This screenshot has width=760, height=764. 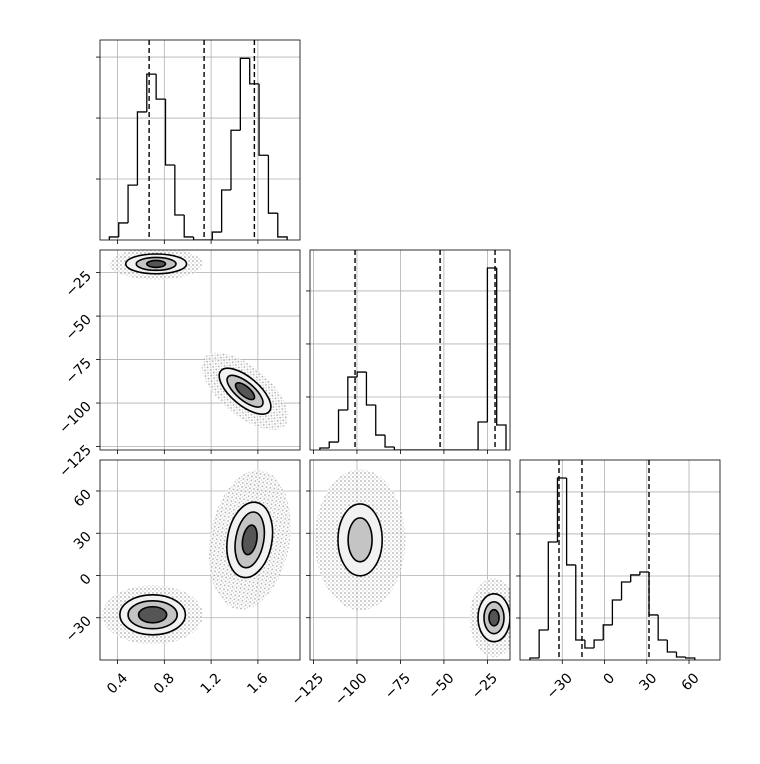 I want to click on y-tick-label: 60, so click(x=83, y=499).